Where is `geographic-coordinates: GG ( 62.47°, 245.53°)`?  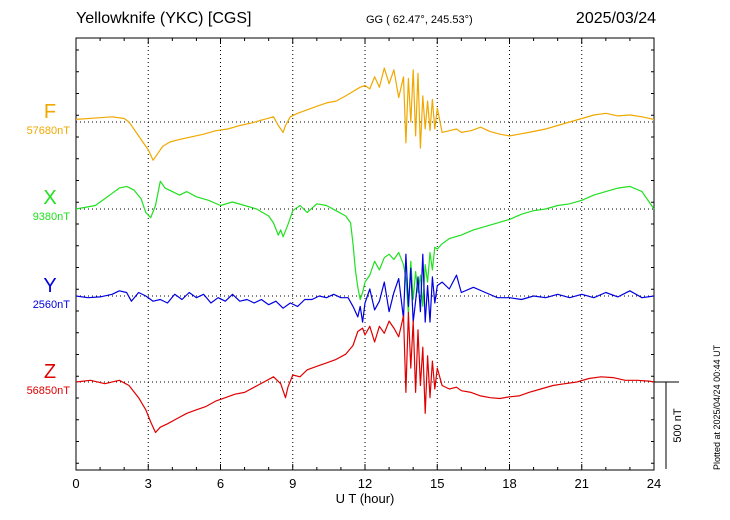 geographic-coordinates: GG ( 62.47°, 245.53°) is located at coordinates (419, 20).